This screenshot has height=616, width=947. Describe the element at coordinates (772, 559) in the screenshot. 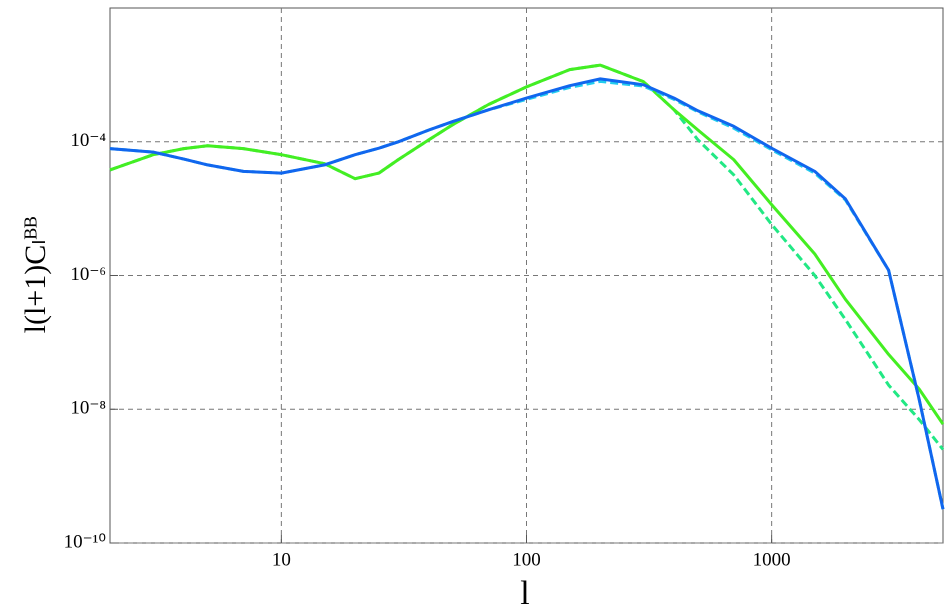

I see `x-tick-label: 1000` at that location.